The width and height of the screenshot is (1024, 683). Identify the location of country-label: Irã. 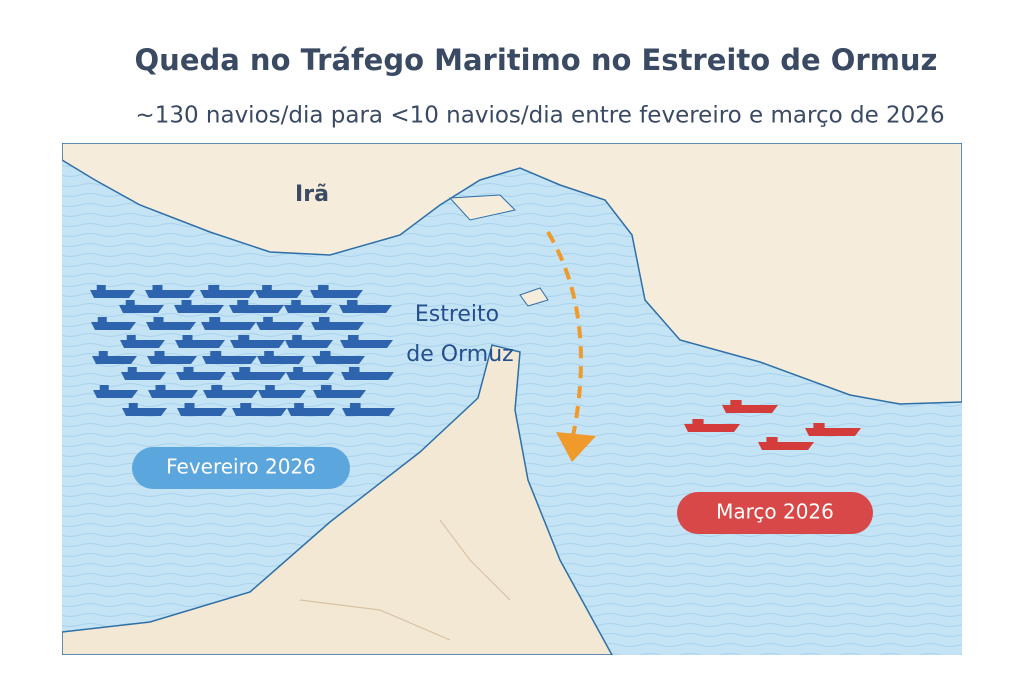
(312, 194).